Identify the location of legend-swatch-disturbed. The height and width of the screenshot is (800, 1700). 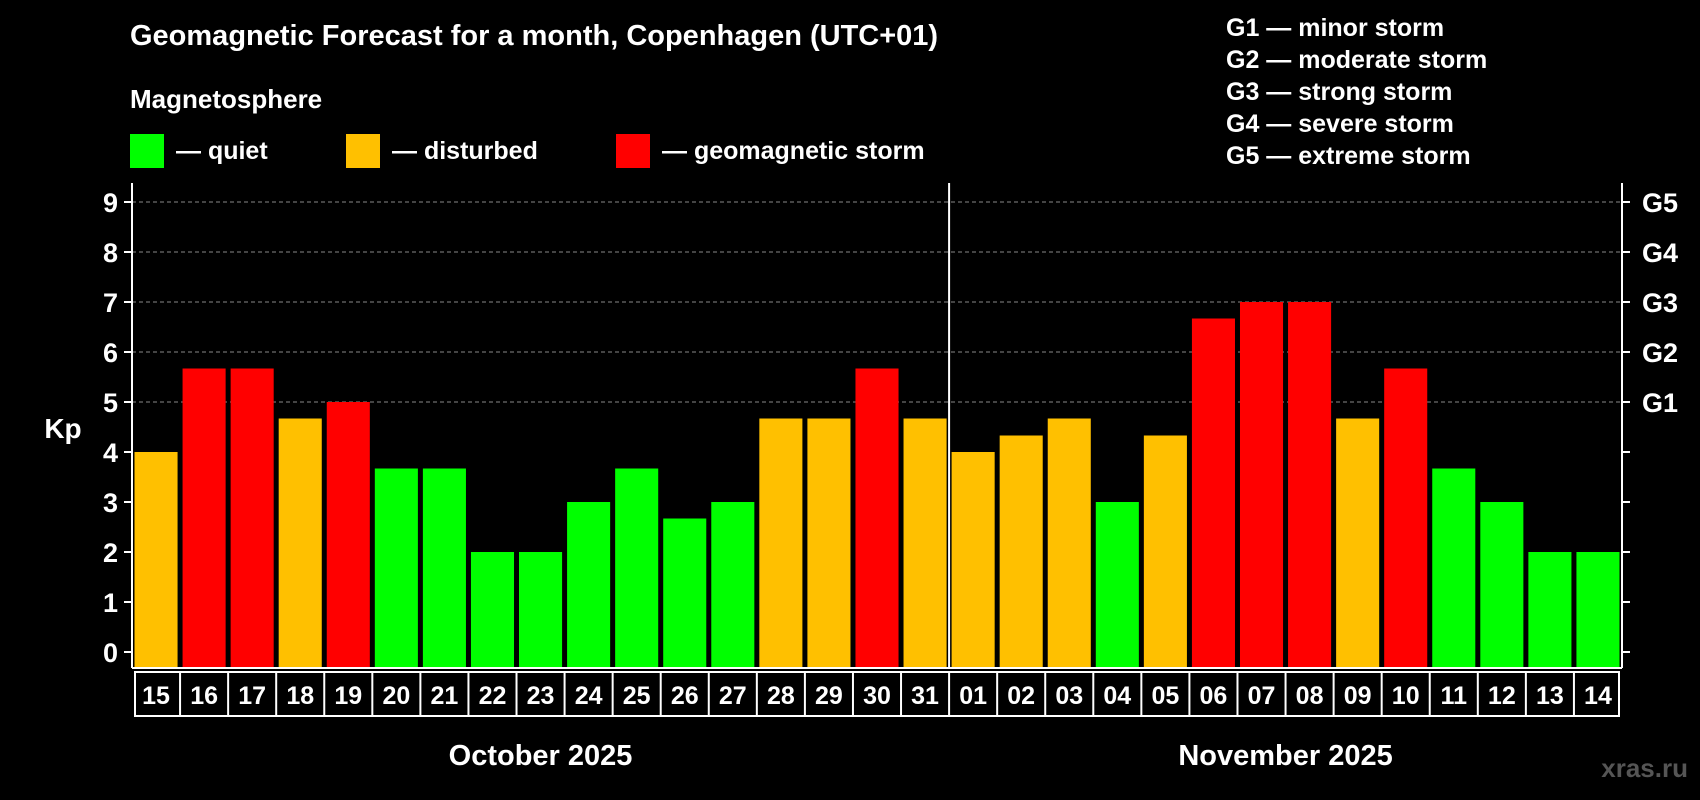
(363, 151).